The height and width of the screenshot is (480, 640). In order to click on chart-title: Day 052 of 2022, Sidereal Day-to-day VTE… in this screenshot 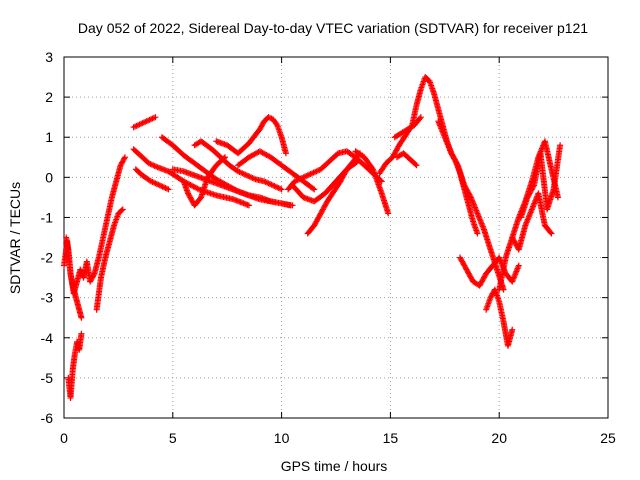, I will do `click(333, 28)`.